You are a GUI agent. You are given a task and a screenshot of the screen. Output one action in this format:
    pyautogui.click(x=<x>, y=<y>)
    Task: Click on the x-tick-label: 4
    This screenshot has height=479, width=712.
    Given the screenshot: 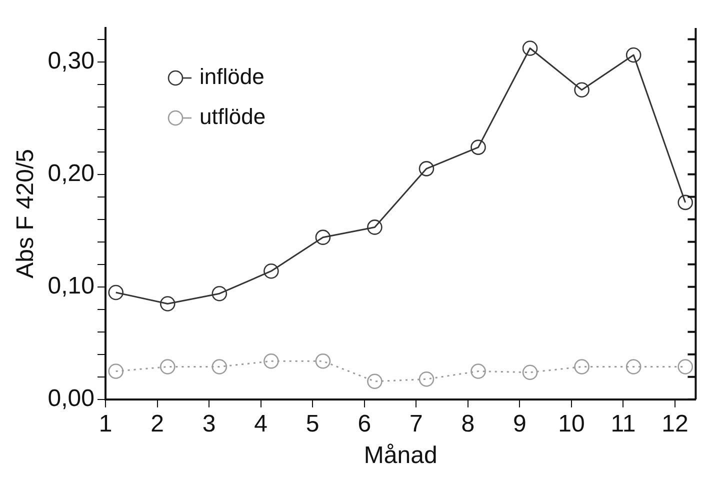 What is the action you would take?
    pyautogui.click(x=261, y=424)
    